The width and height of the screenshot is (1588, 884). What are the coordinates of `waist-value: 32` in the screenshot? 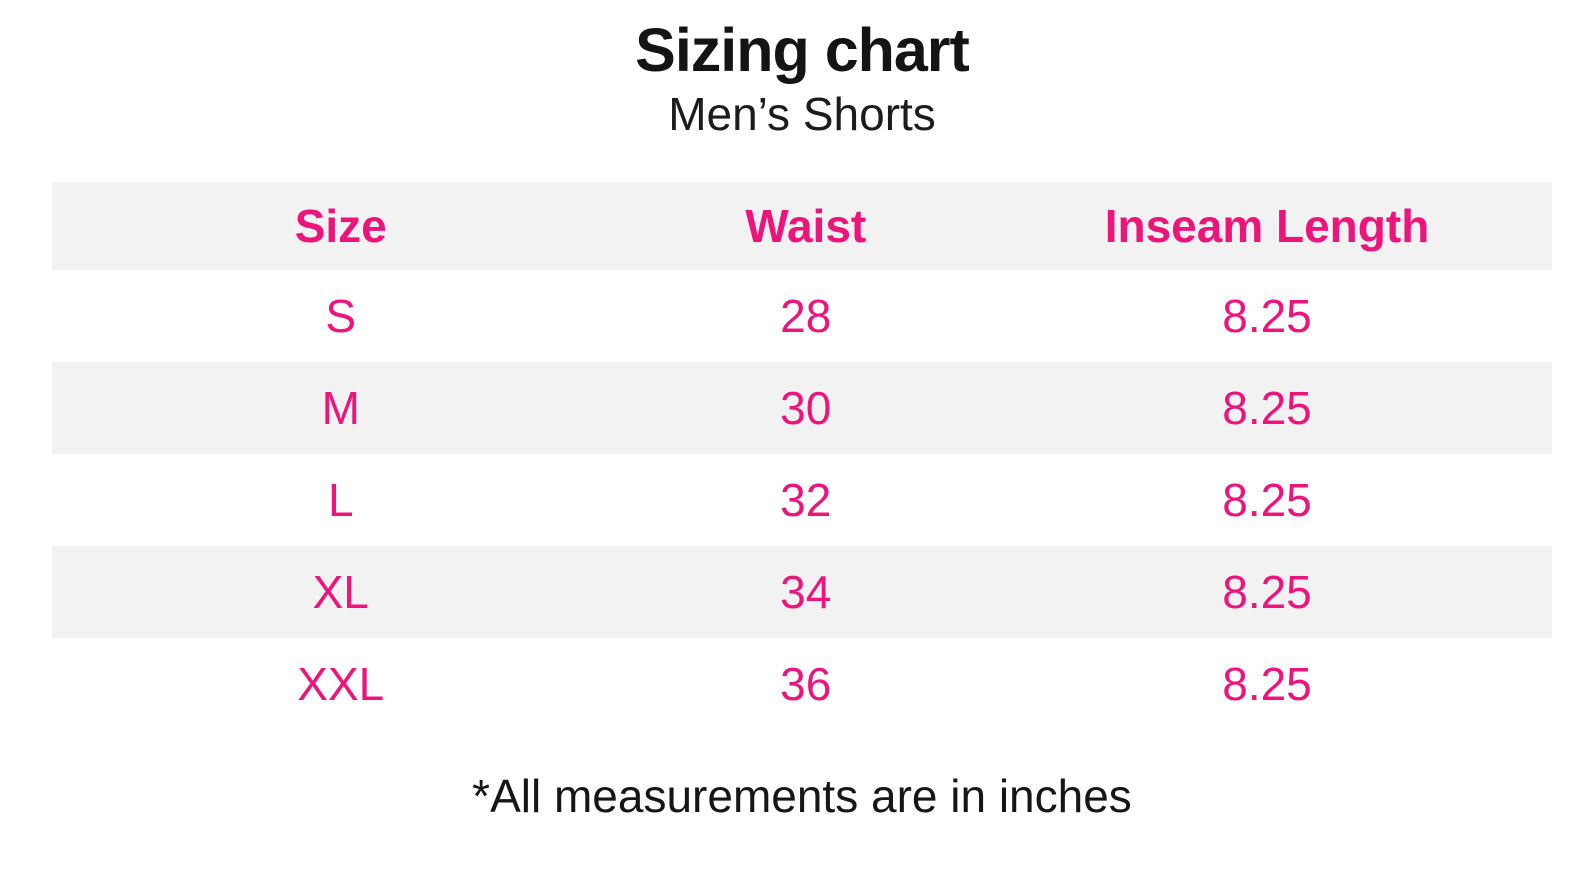 It's located at (806, 500).